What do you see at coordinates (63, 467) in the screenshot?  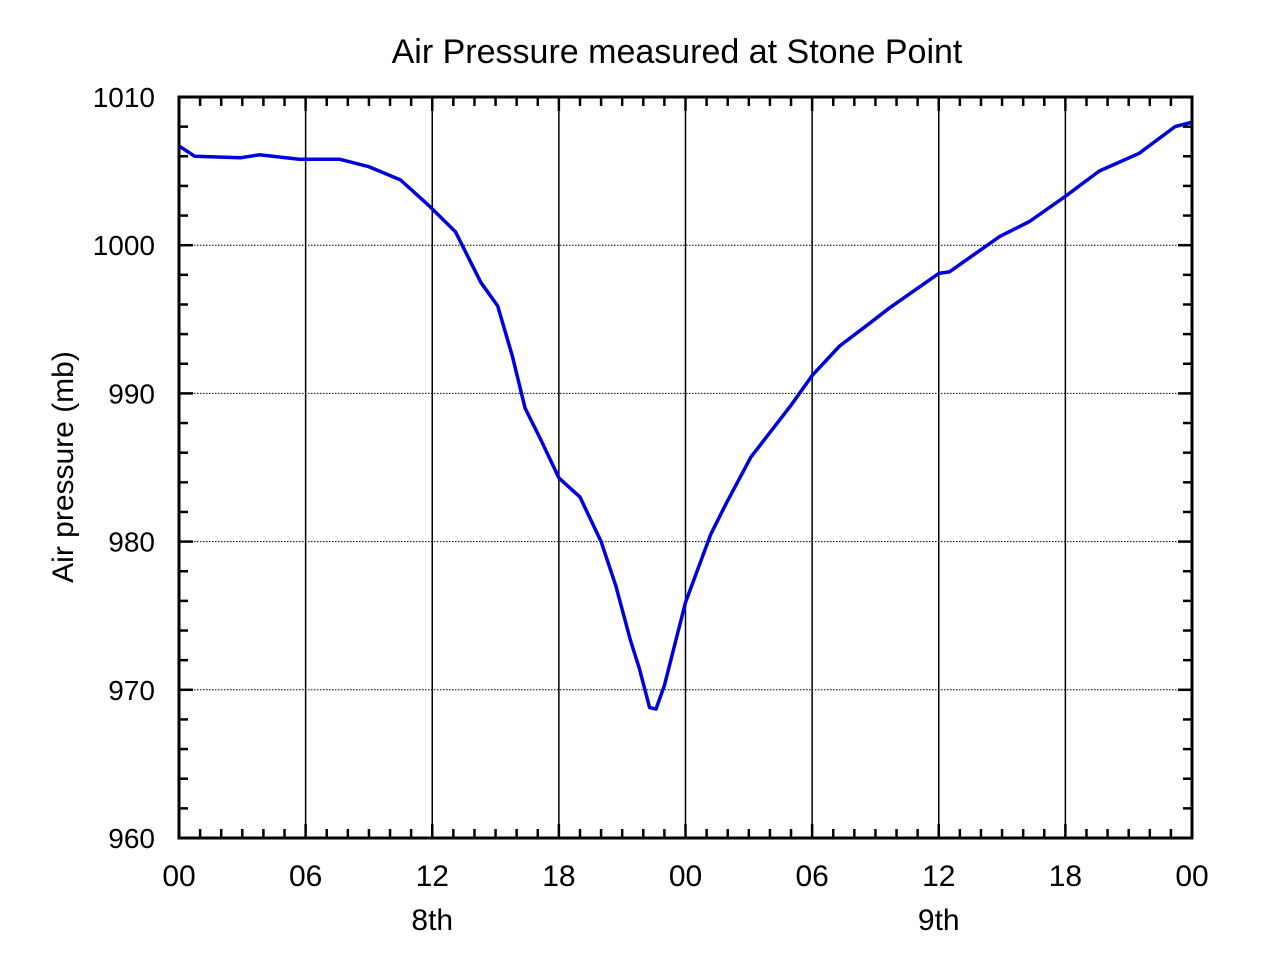 I see `y-axis-label: Air pressure (mb)` at bounding box center [63, 467].